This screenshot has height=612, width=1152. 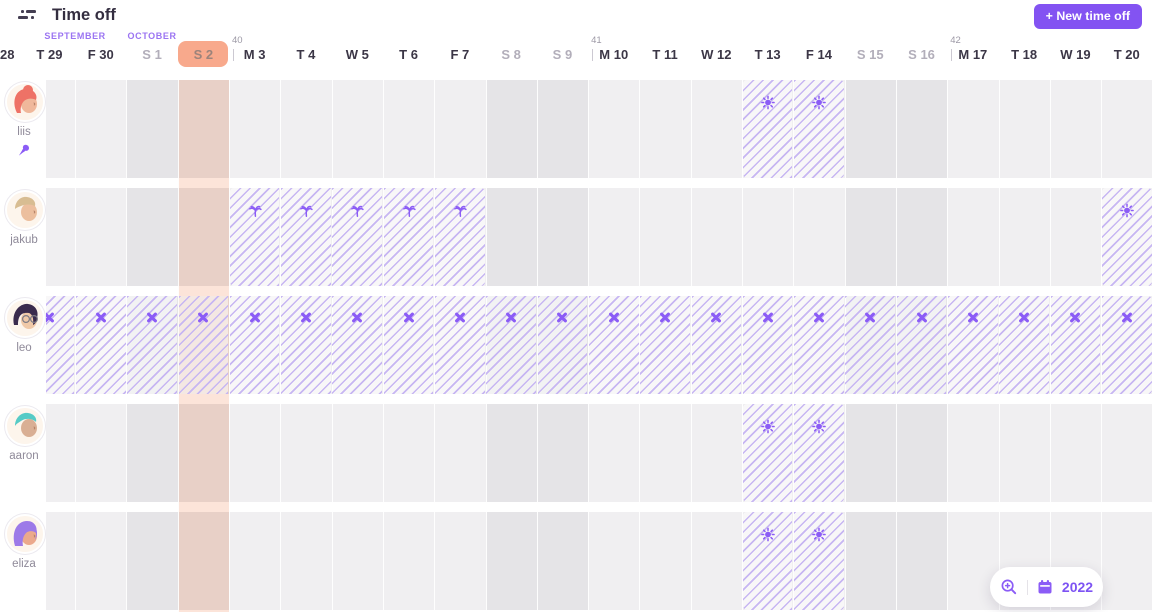 What do you see at coordinates (25, 318) in the screenshot?
I see `person-avatar-leo` at bounding box center [25, 318].